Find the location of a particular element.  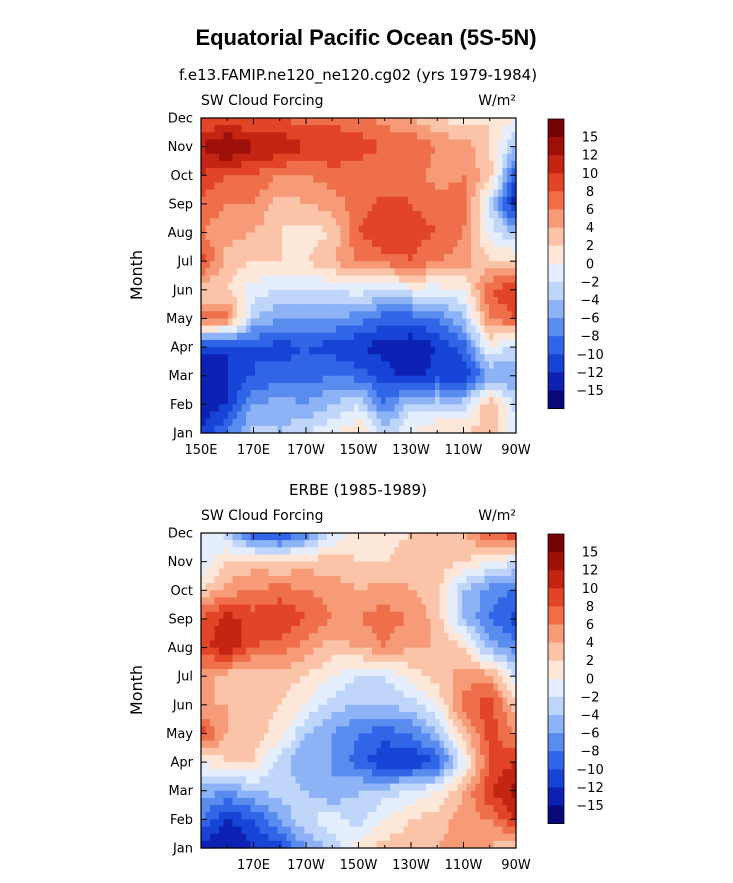

y-tick-label: Jun is located at coordinates (182, 290).